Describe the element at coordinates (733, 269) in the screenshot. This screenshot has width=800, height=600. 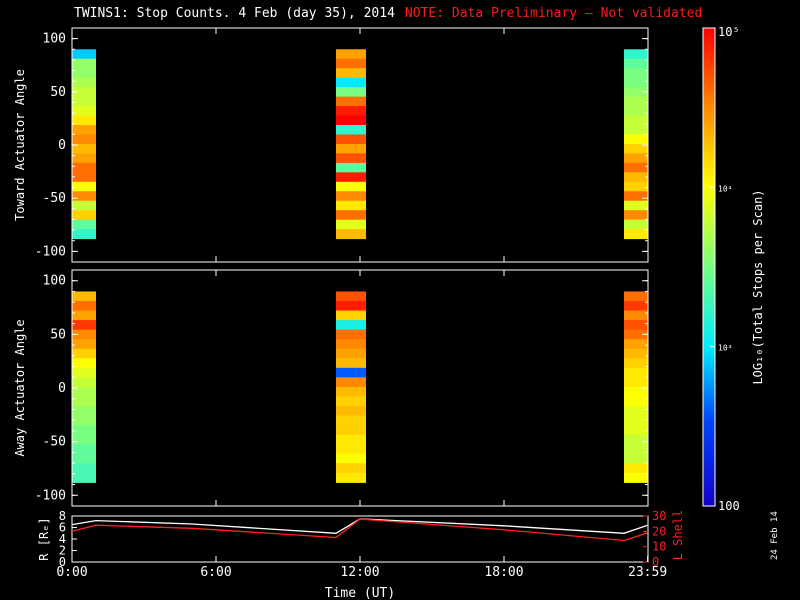
I see `colorbar: 10⁵ 10⁴ 10³ 100 LOG₁₀(Total Stops per Scan)` at that location.